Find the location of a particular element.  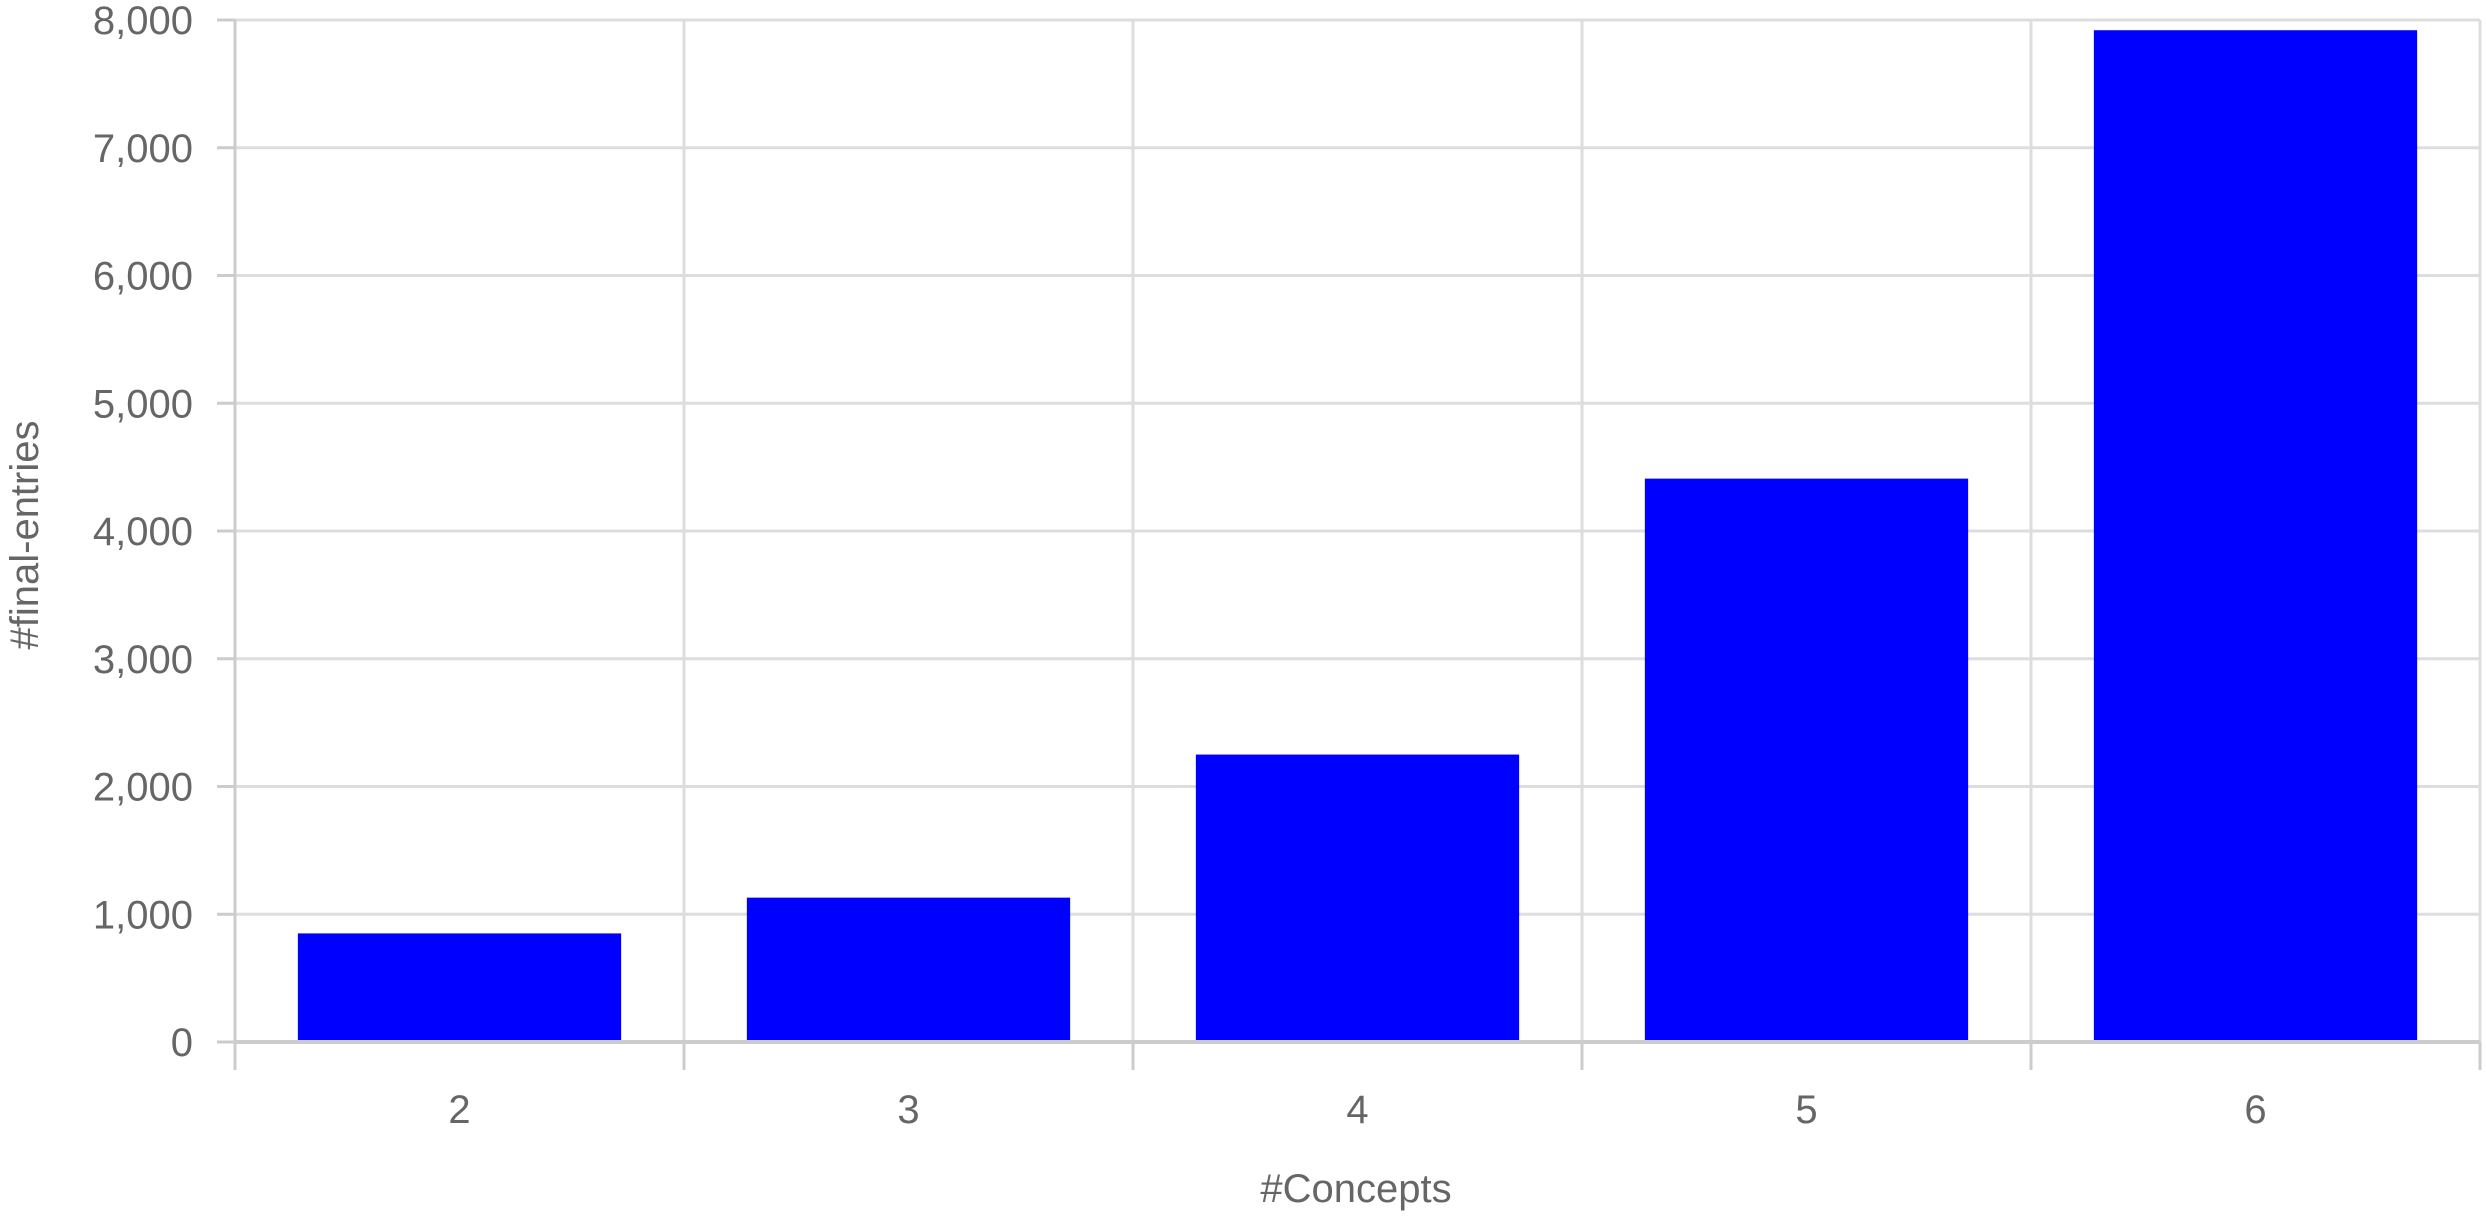

y-tick-label: 7,000 is located at coordinates (143, 149).